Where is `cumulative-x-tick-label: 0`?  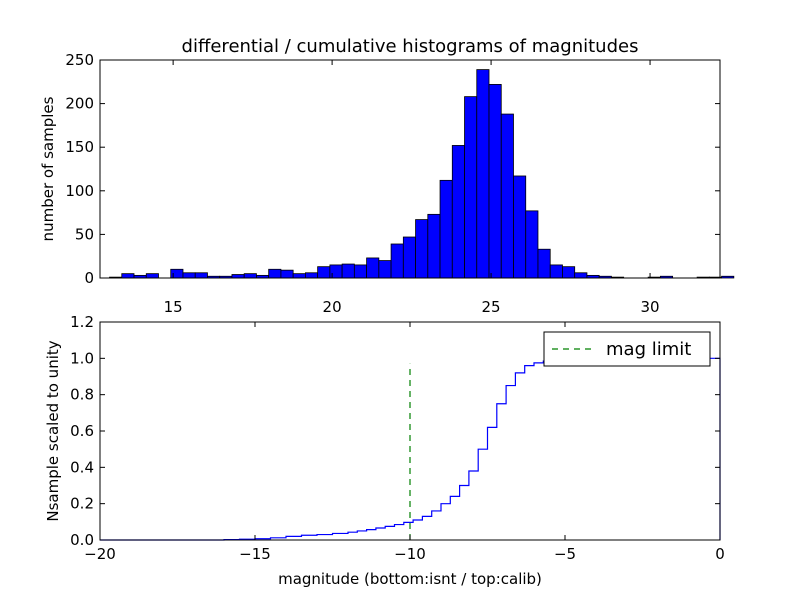
cumulative-x-tick-label: 0 is located at coordinates (720, 554).